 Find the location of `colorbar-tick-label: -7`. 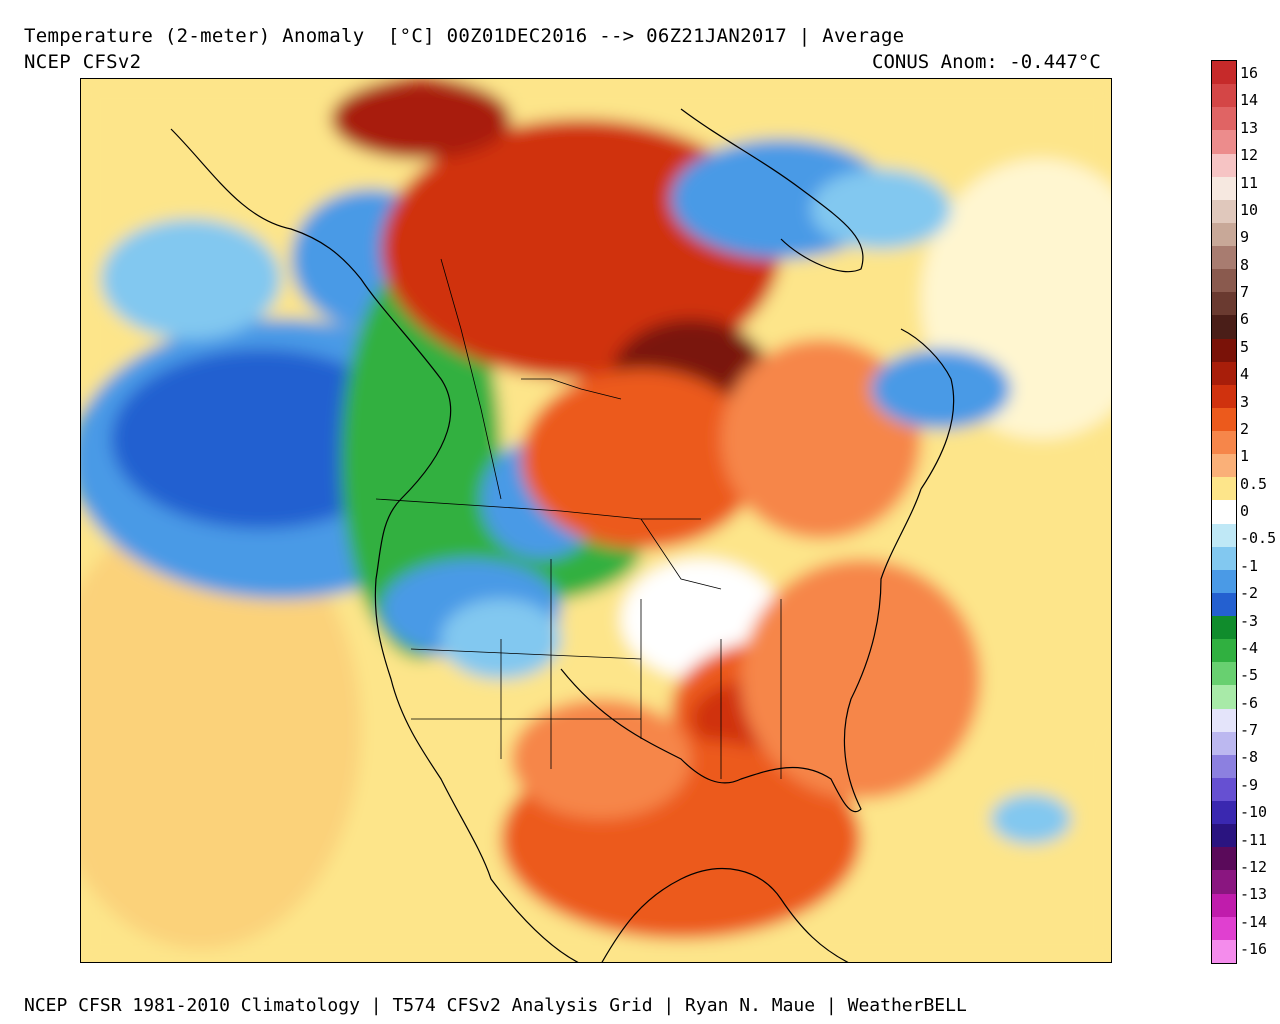

colorbar-tick-label: -7 is located at coordinates (1249, 730).